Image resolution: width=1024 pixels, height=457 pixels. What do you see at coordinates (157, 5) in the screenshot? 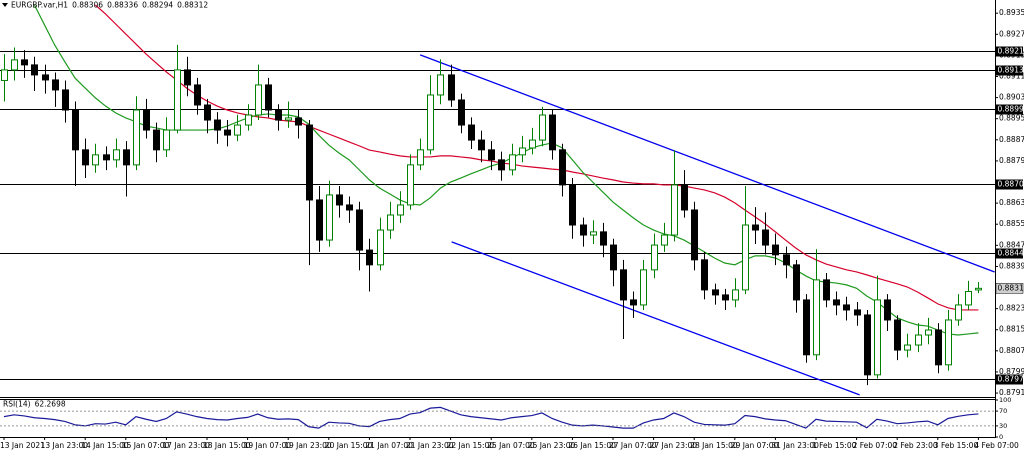
I see `last-low: 0.88294` at bounding box center [157, 5].